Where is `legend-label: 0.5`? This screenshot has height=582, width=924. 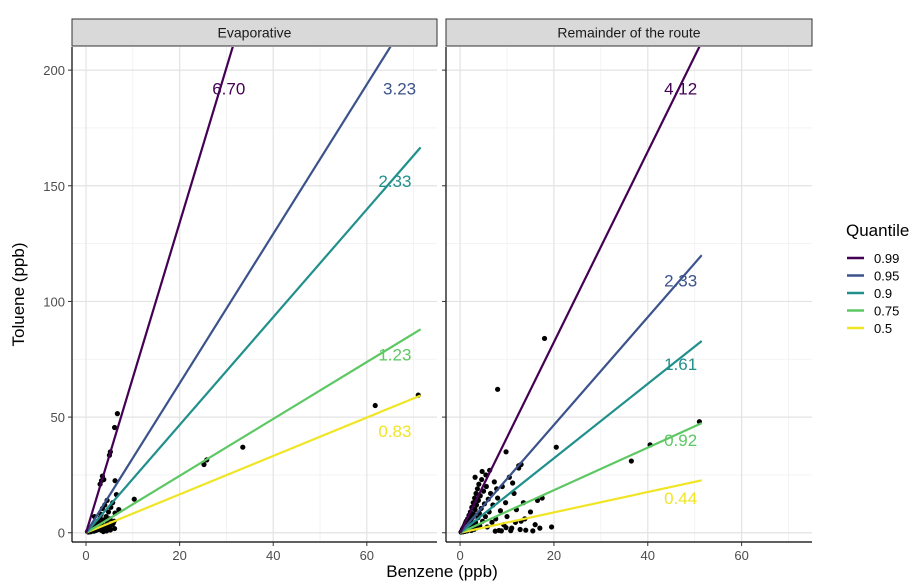 legend-label: 0.5 is located at coordinates (883, 328).